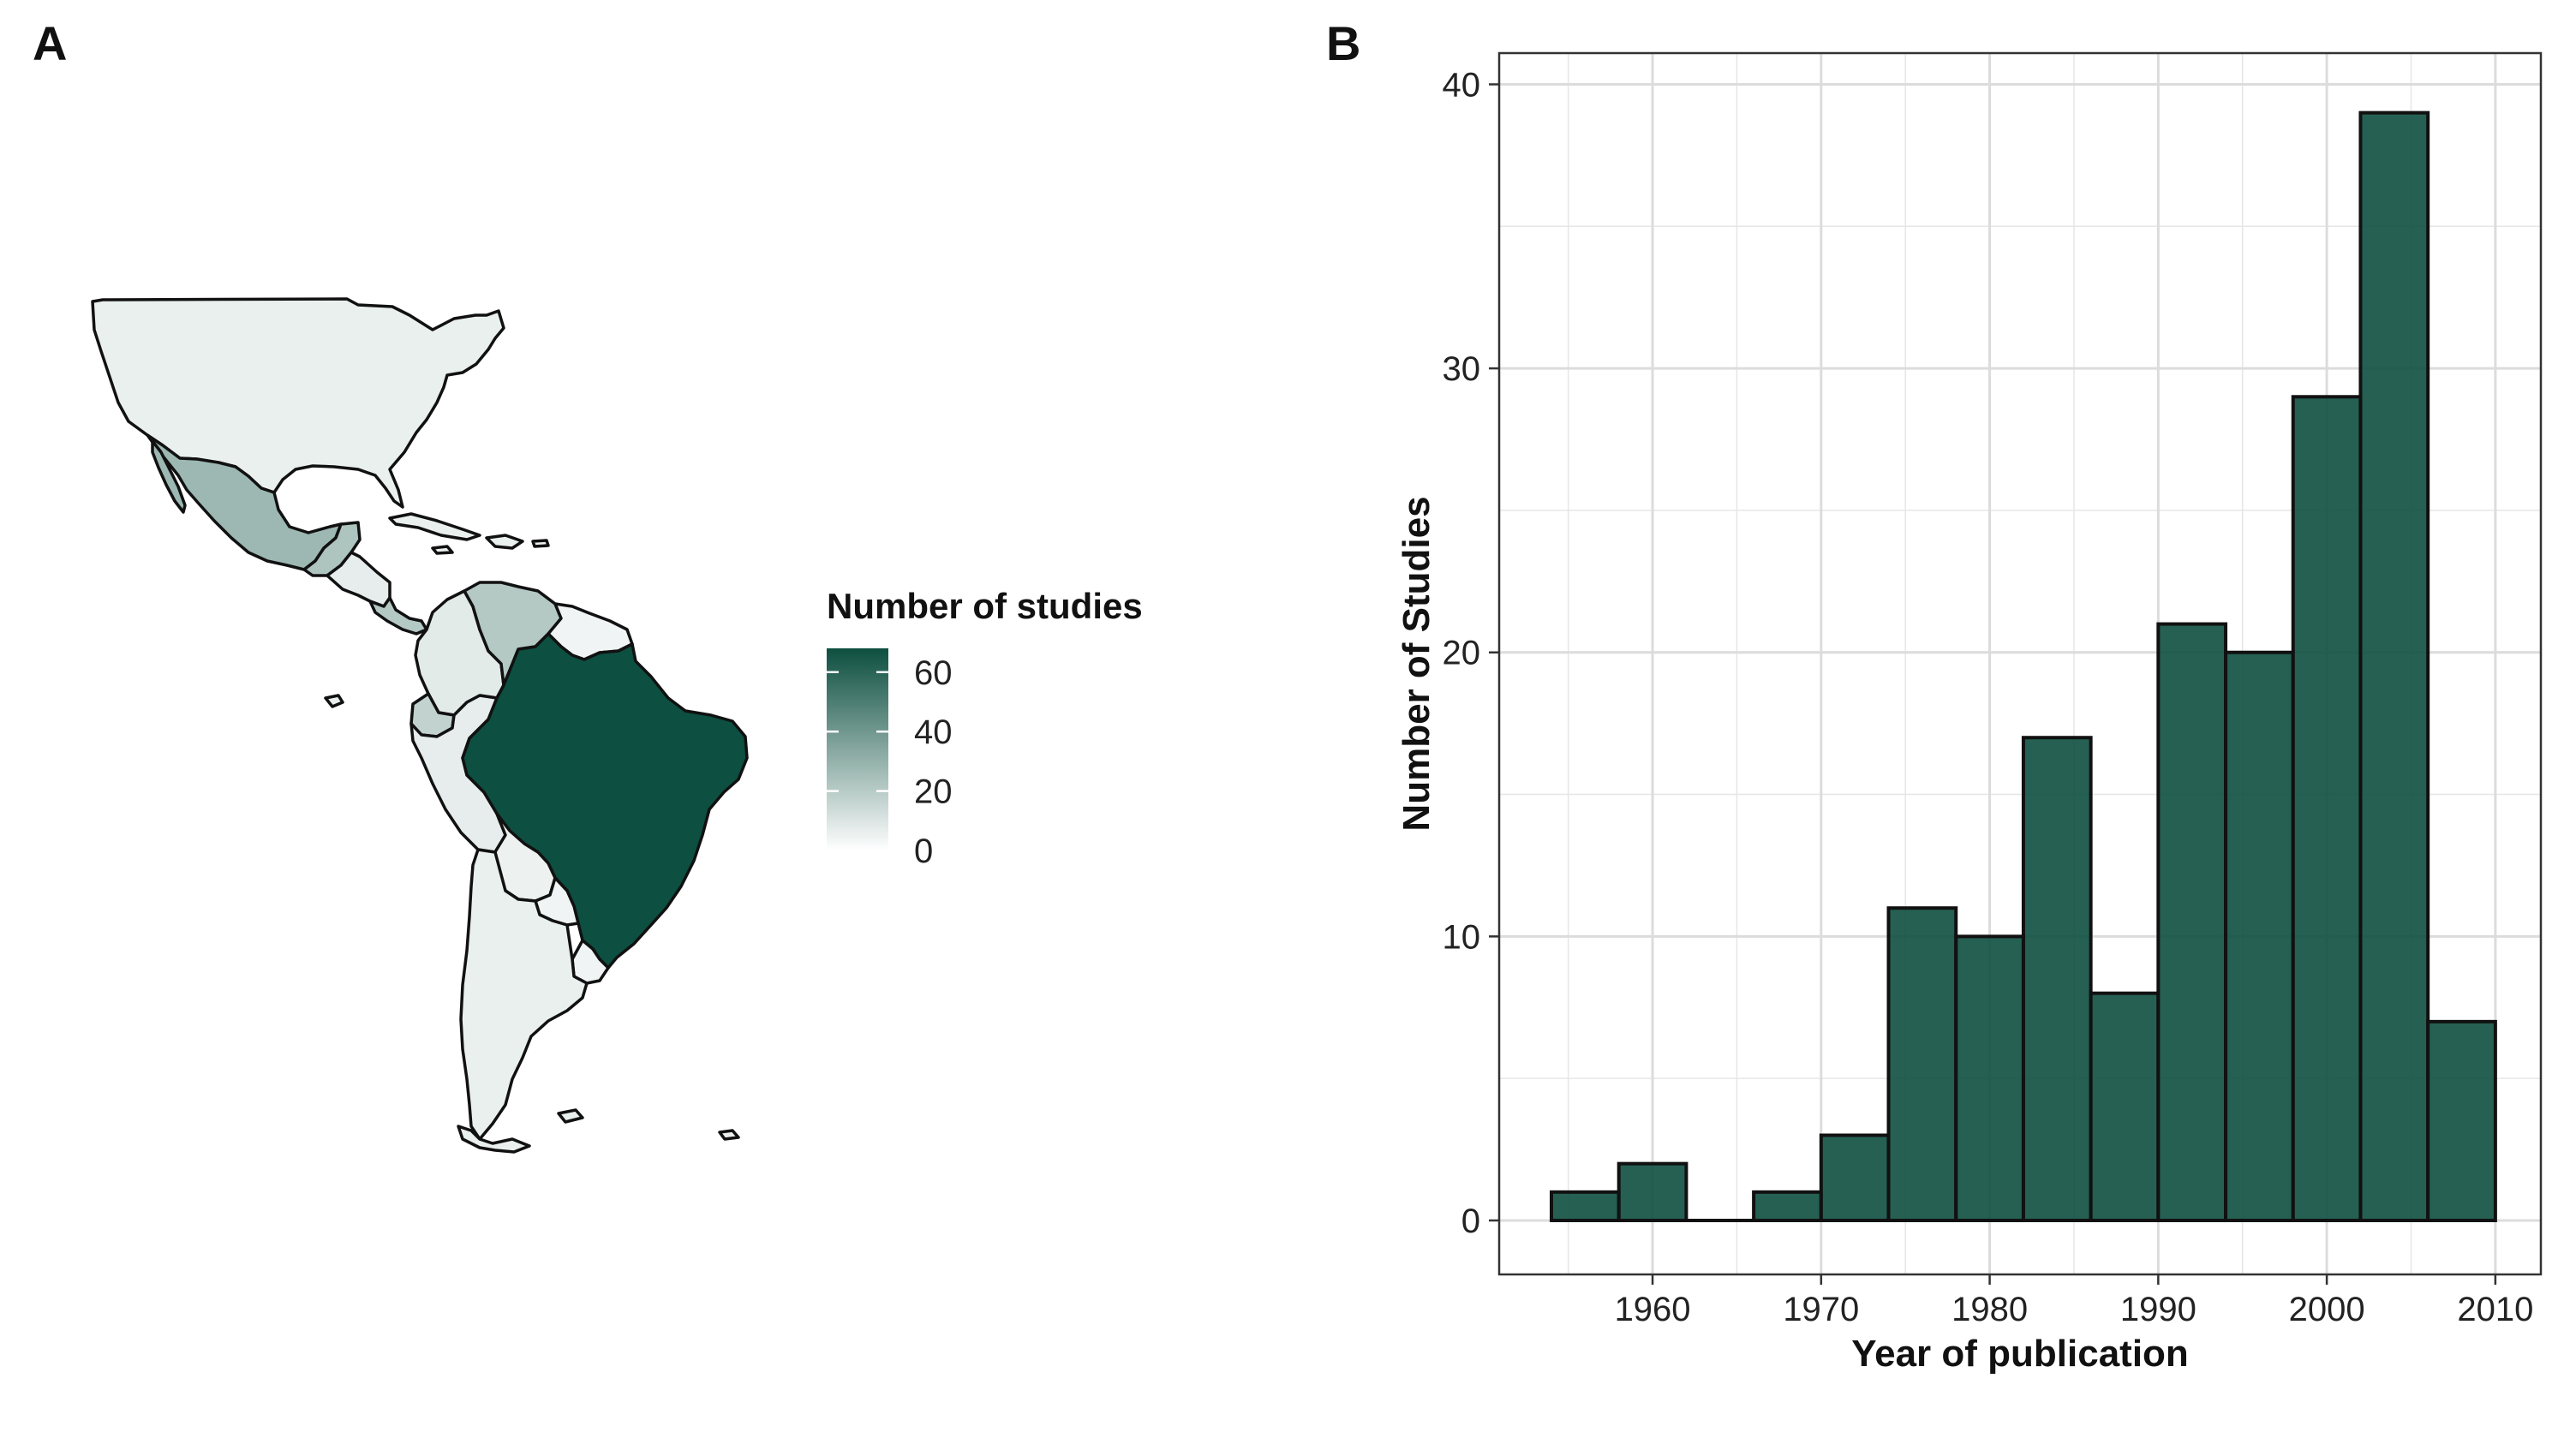 This screenshot has width=2570, height=1456. What do you see at coordinates (434, 526) in the screenshot?
I see `region-cuba` at bounding box center [434, 526].